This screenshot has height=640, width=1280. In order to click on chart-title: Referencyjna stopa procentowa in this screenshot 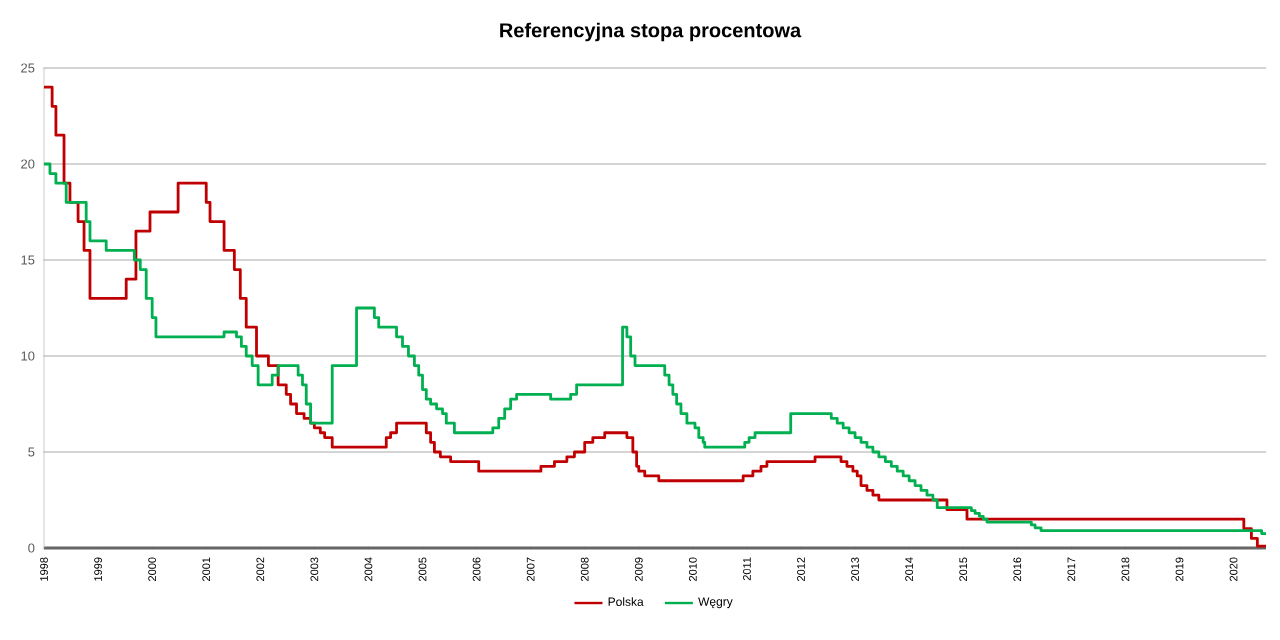, I will do `click(651, 32)`.